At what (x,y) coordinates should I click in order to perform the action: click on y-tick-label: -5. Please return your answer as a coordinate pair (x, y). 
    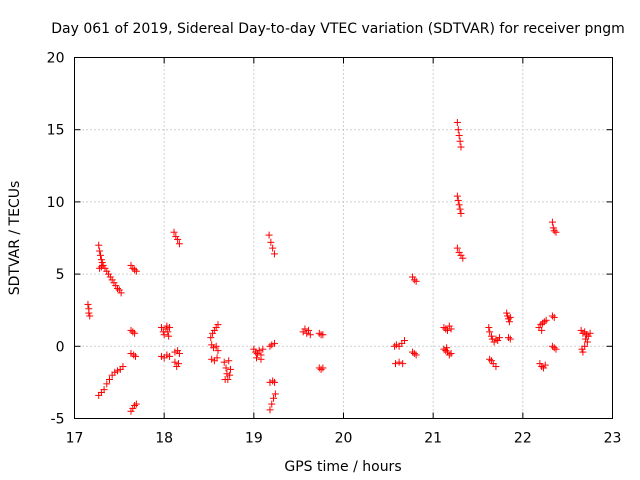
    Looking at the image, I should click on (58, 420).